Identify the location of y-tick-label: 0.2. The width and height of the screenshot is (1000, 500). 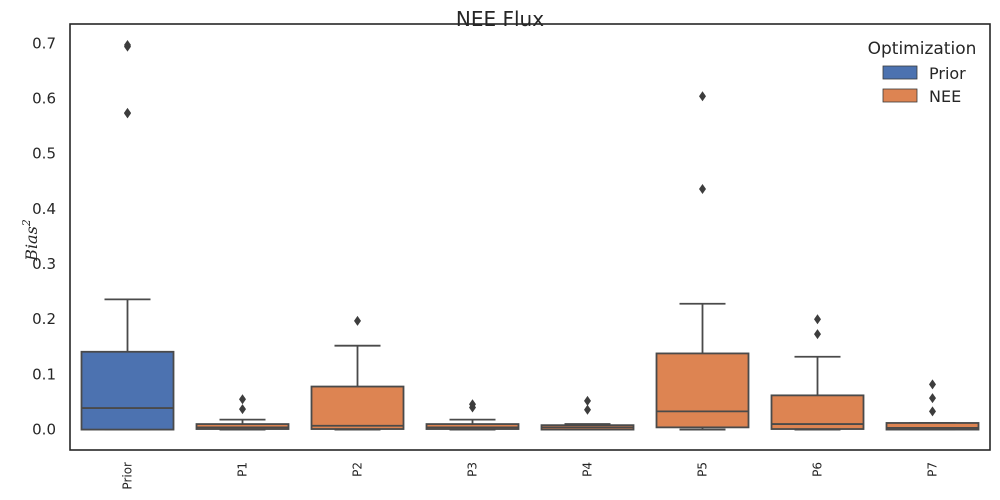
(44, 319).